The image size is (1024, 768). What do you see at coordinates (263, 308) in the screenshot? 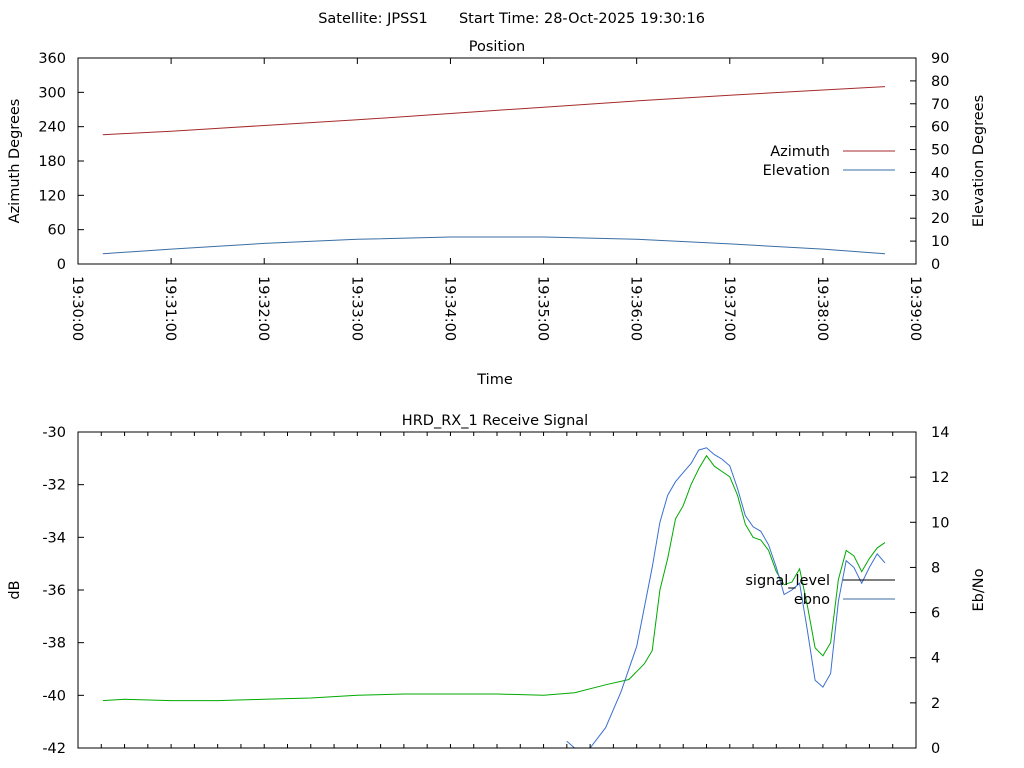
I see `position-xtick-label: 19:32:00` at bounding box center [263, 308].